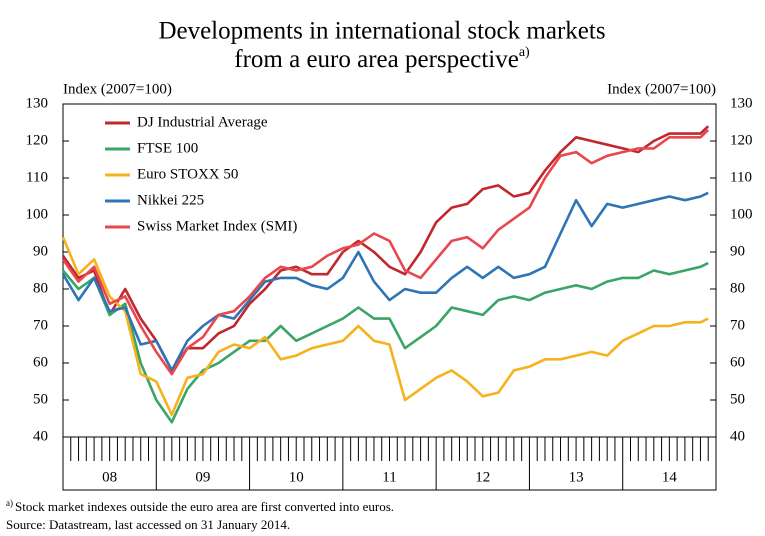 The height and width of the screenshot is (536, 765). What do you see at coordinates (737, 288) in the screenshot?
I see `y2-tick-label: 80` at bounding box center [737, 288].